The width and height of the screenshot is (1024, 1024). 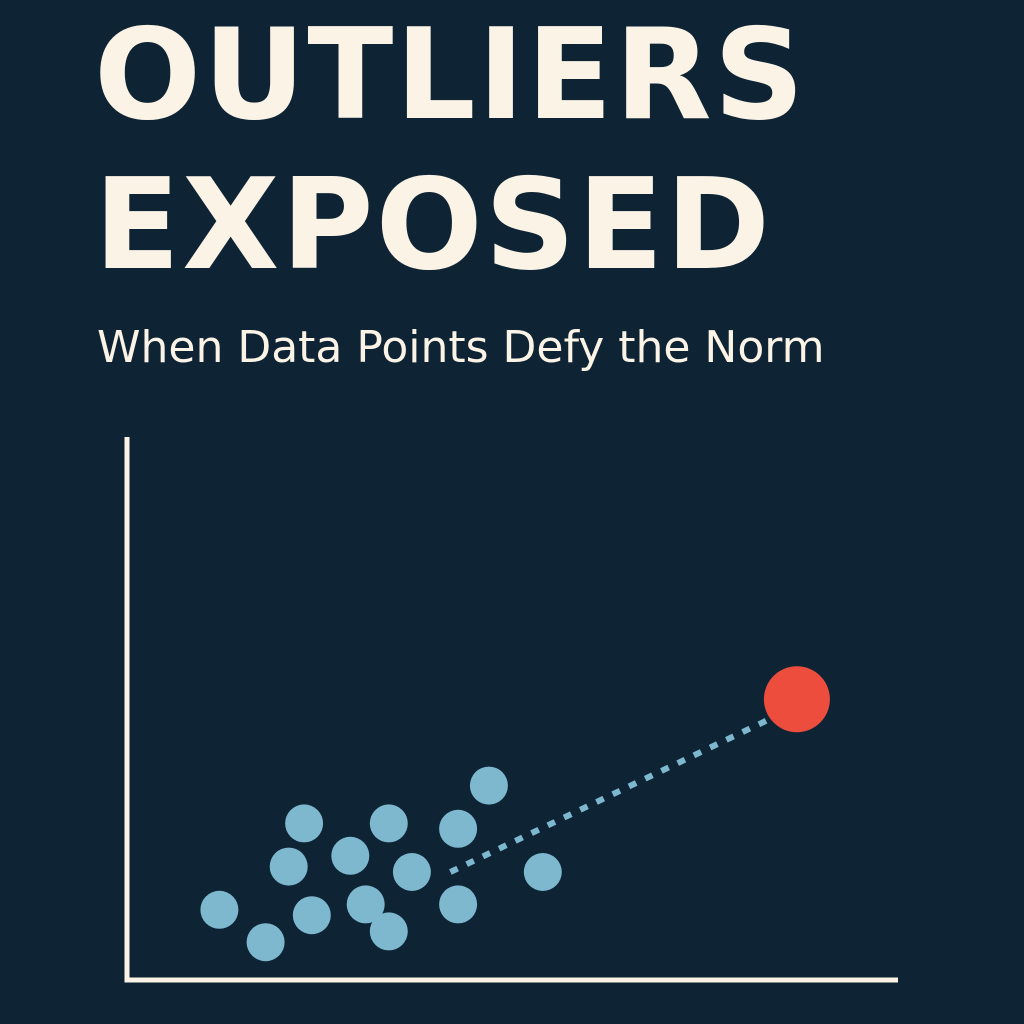 What do you see at coordinates (433, 224) in the screenshot?
I see `title-line-exposed: EXPOSED` at bounding box center [433, 224].